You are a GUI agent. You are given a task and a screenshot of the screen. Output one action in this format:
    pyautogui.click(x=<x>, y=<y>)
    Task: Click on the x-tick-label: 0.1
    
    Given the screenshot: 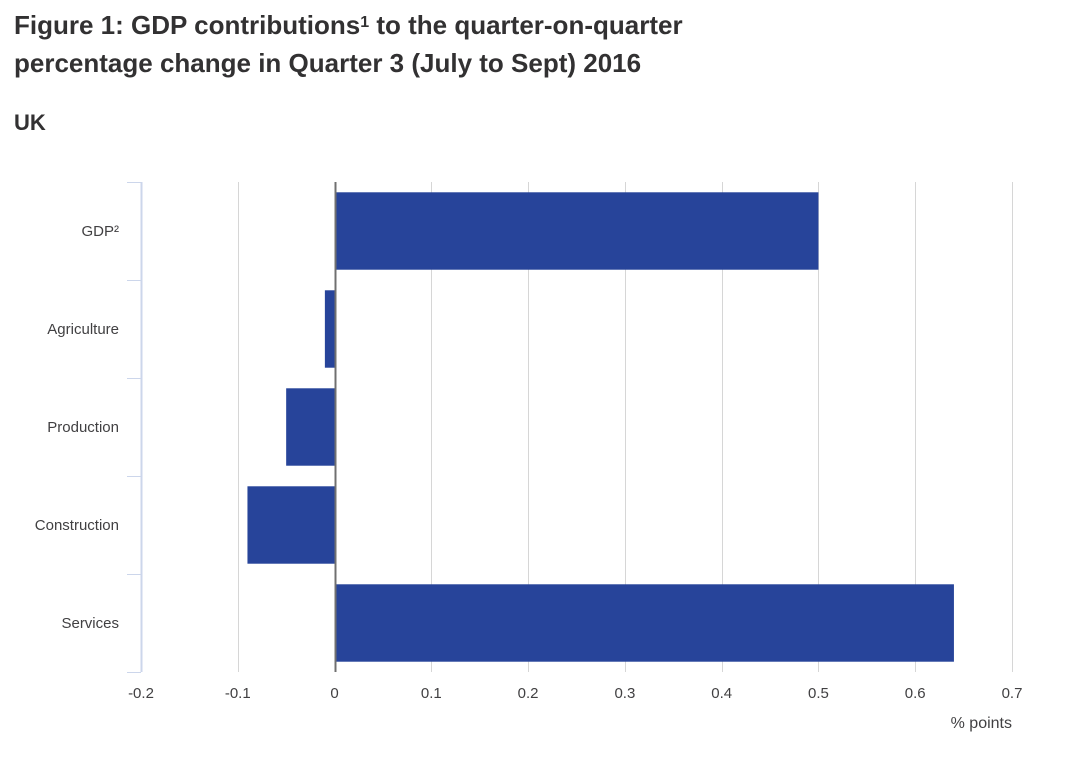 What is the action you would take?
    pyautogui.click(x=431, y=693)
    